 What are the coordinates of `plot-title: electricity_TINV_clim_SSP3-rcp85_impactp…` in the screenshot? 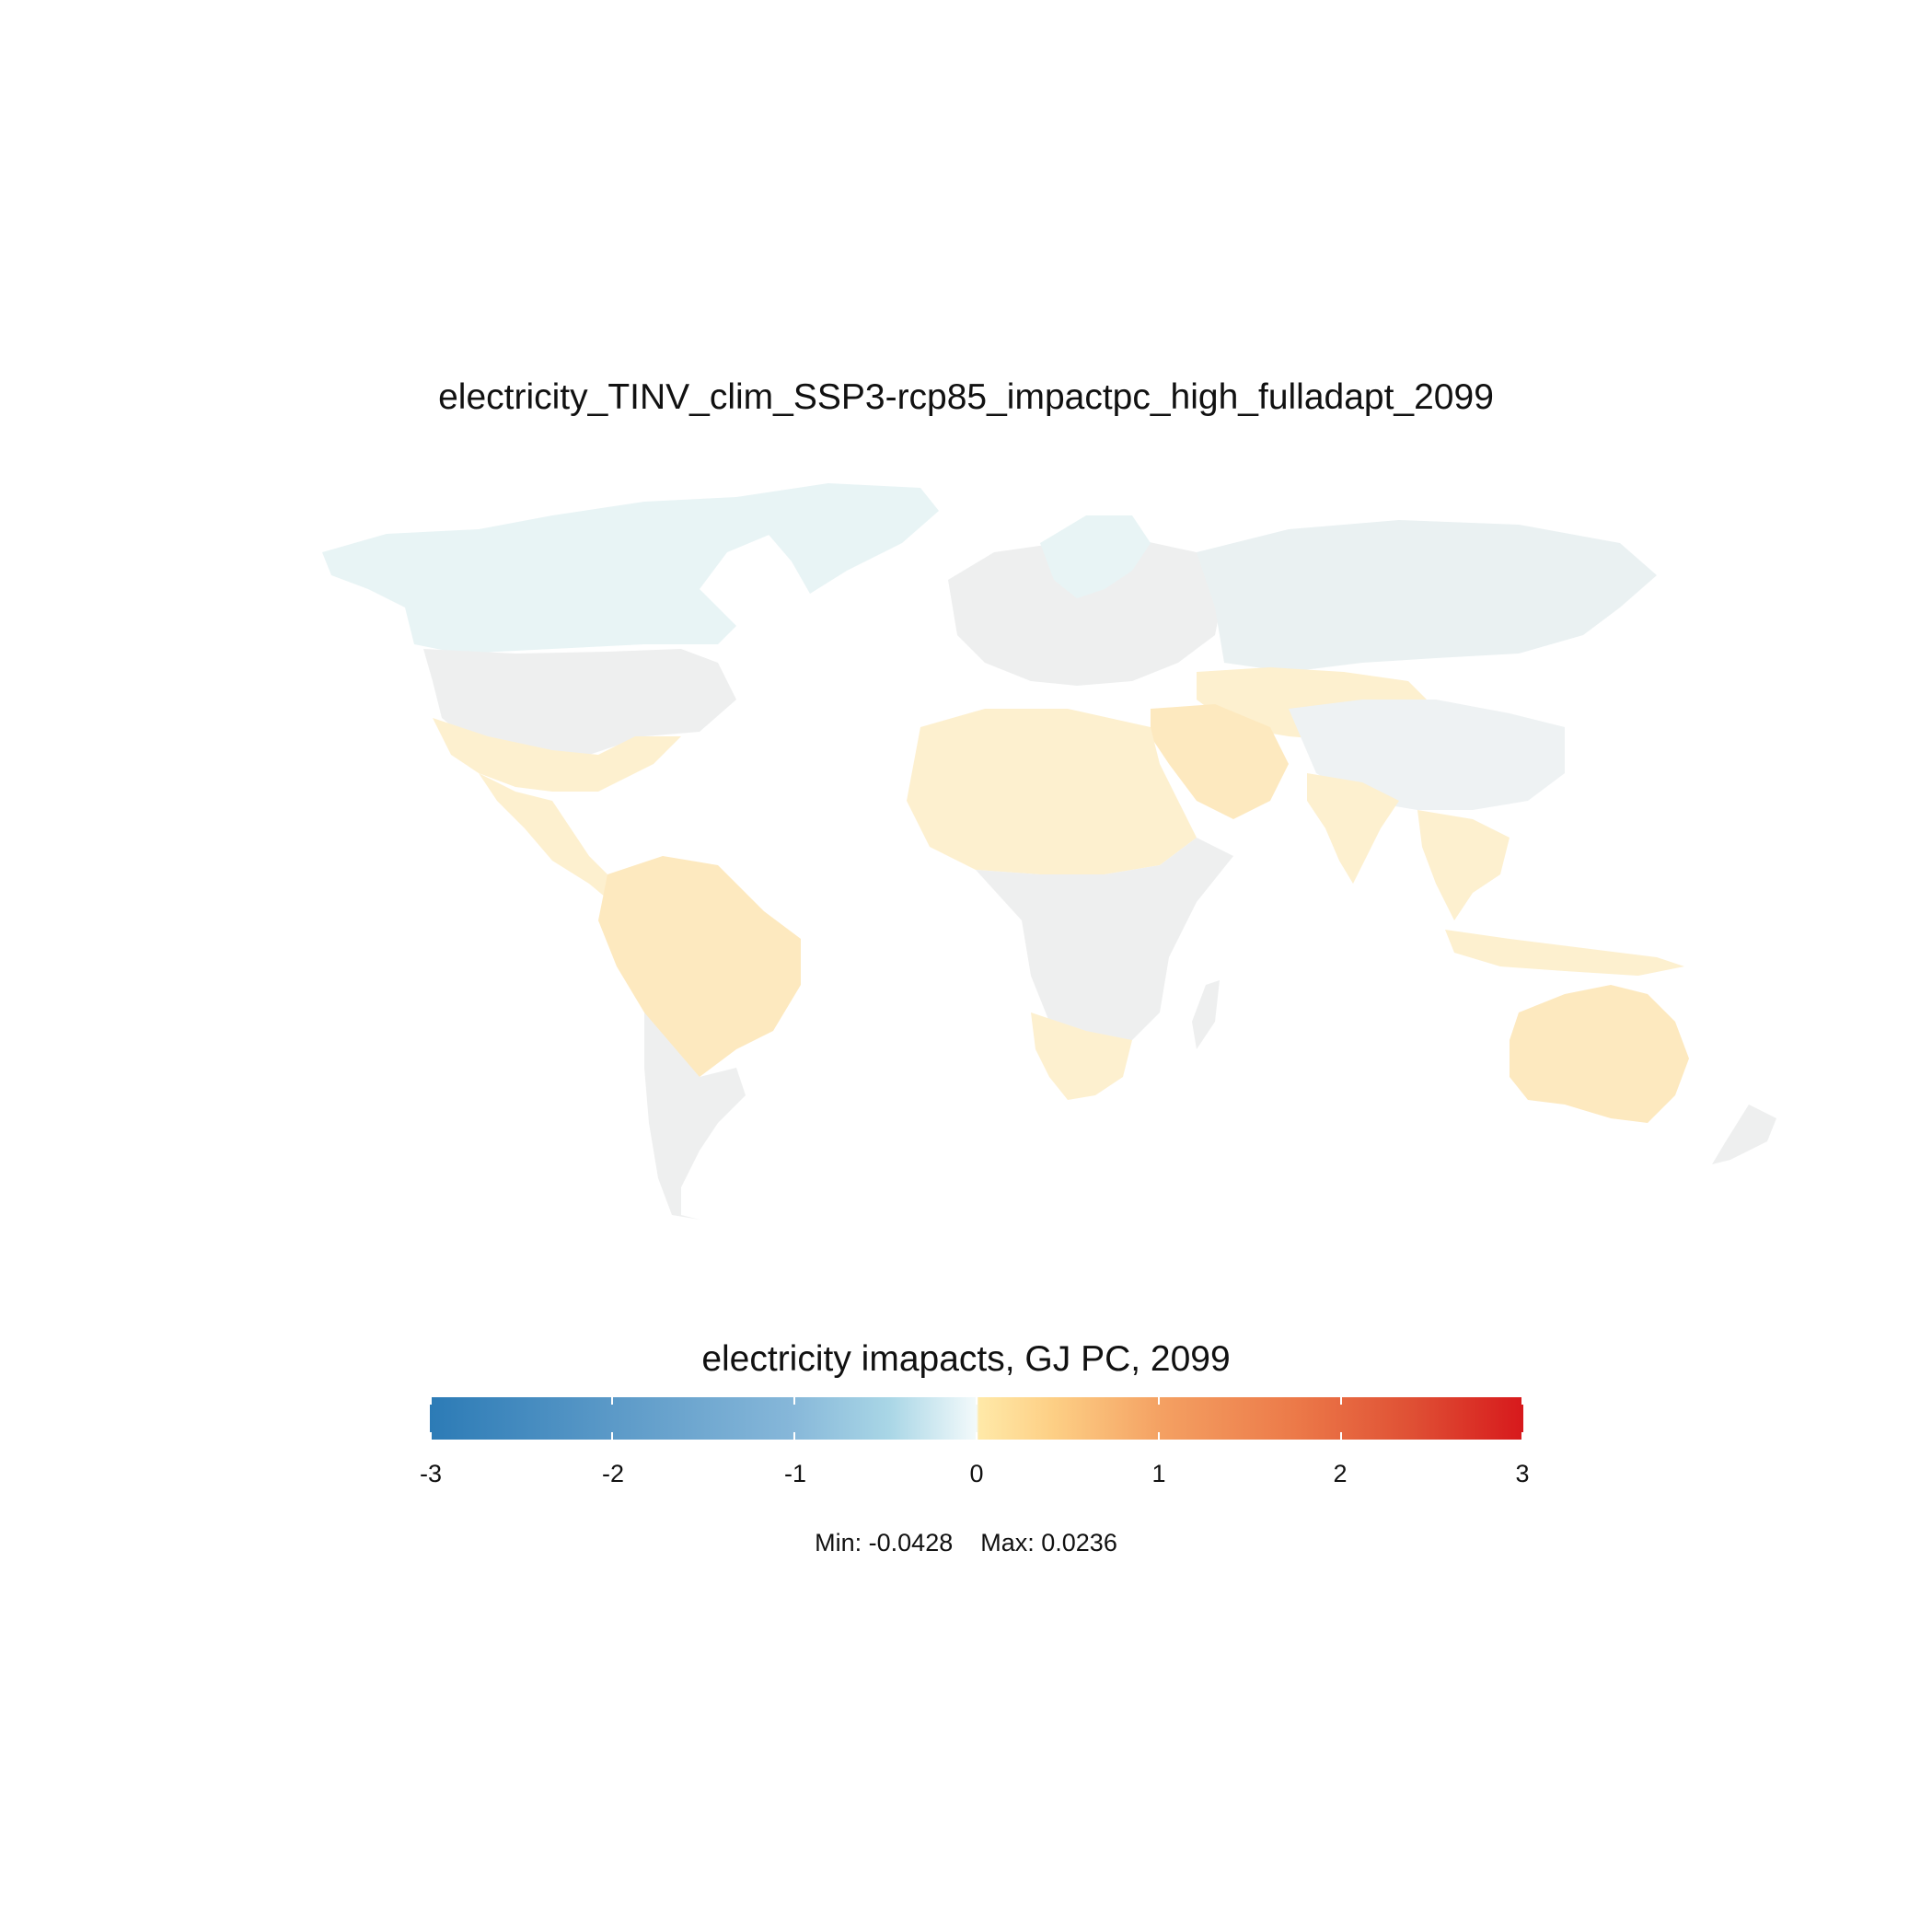 It's located at (966, 397).